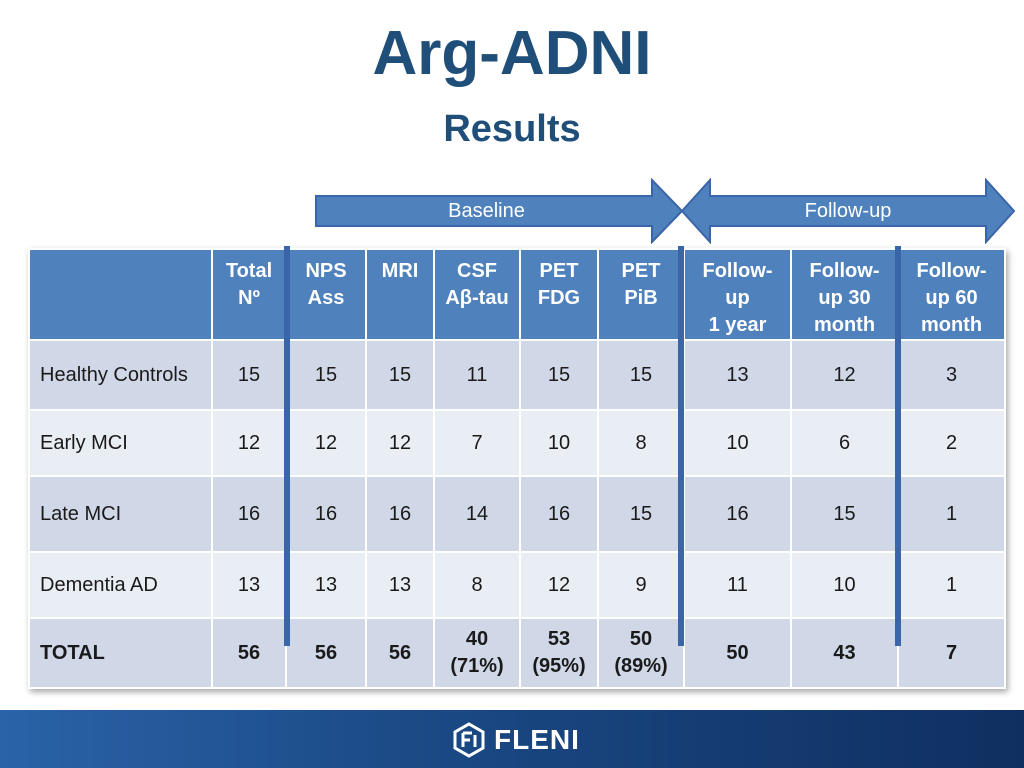  What do you see at coordinates (641, 298) in the screenshot?
I see `column-header-line: PiB` at bounding box center [641, 298].